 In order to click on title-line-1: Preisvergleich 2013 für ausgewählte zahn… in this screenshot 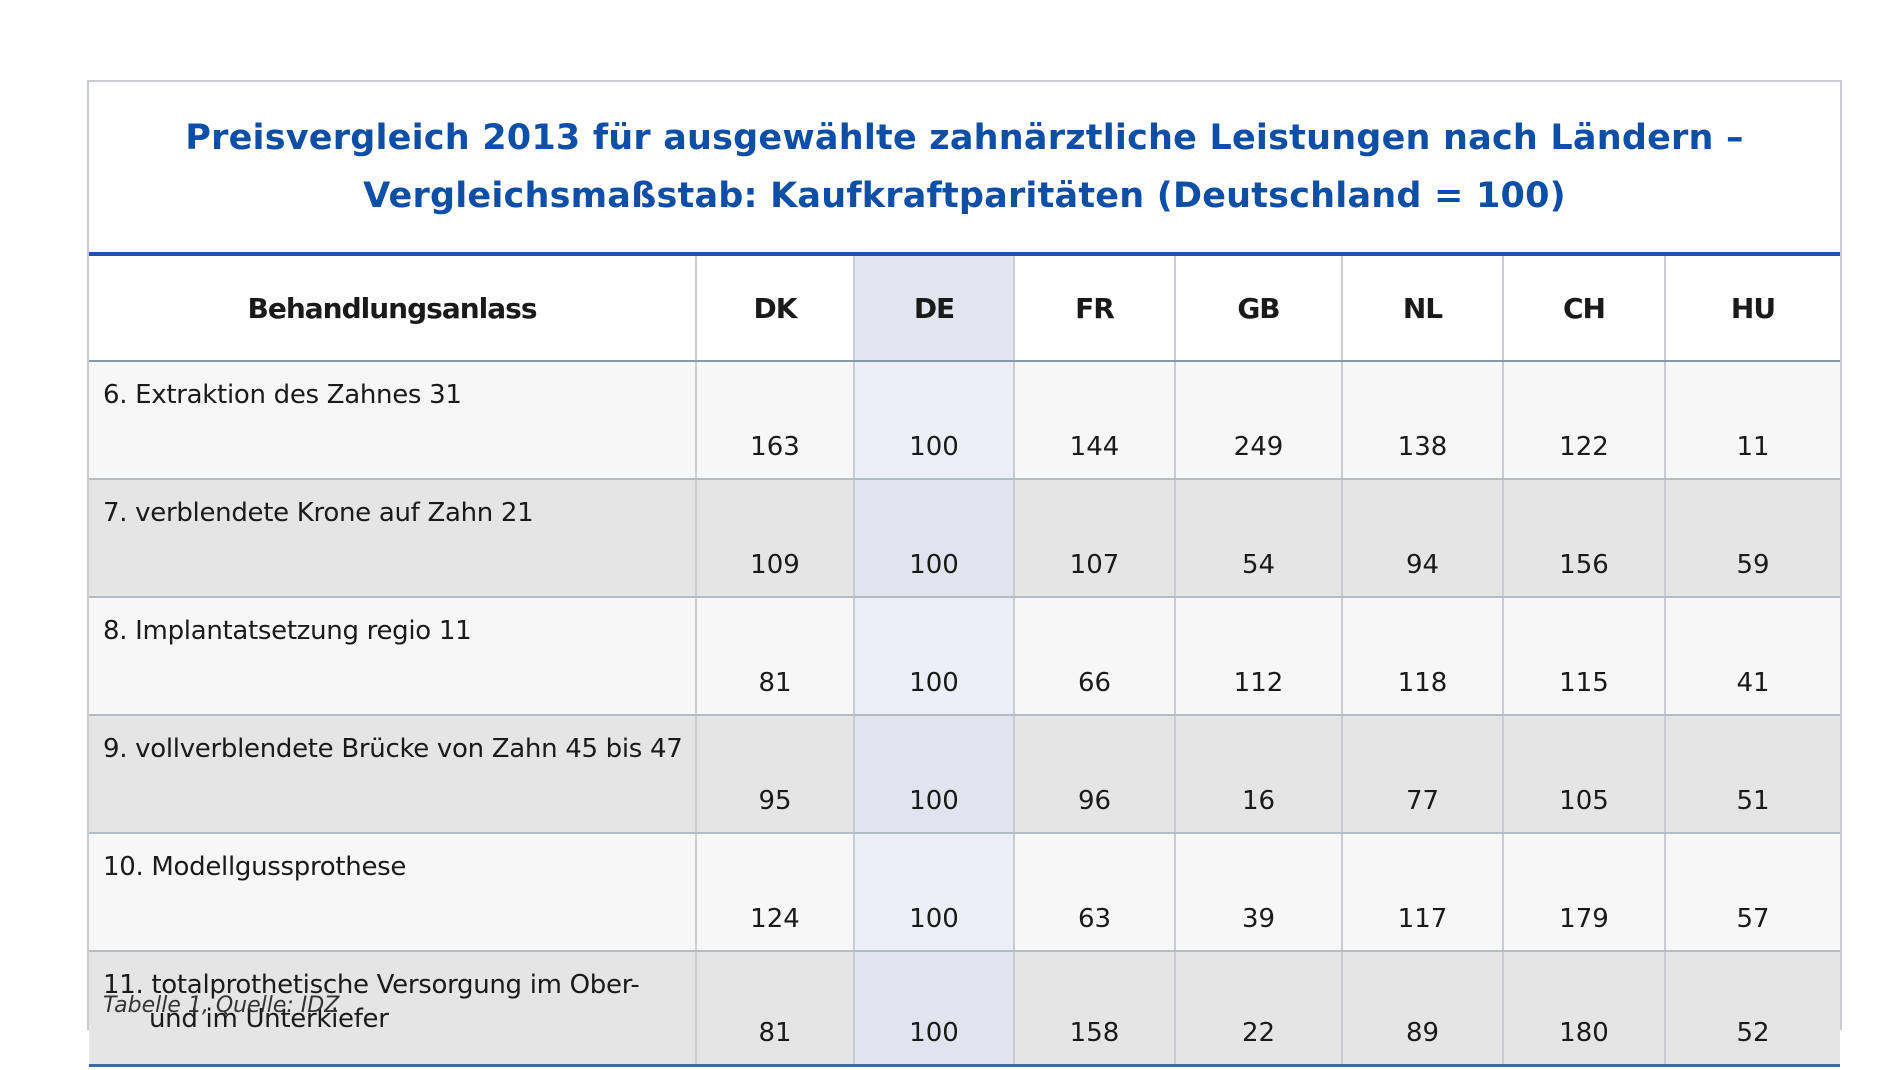, I will do `click(964, 138)`.